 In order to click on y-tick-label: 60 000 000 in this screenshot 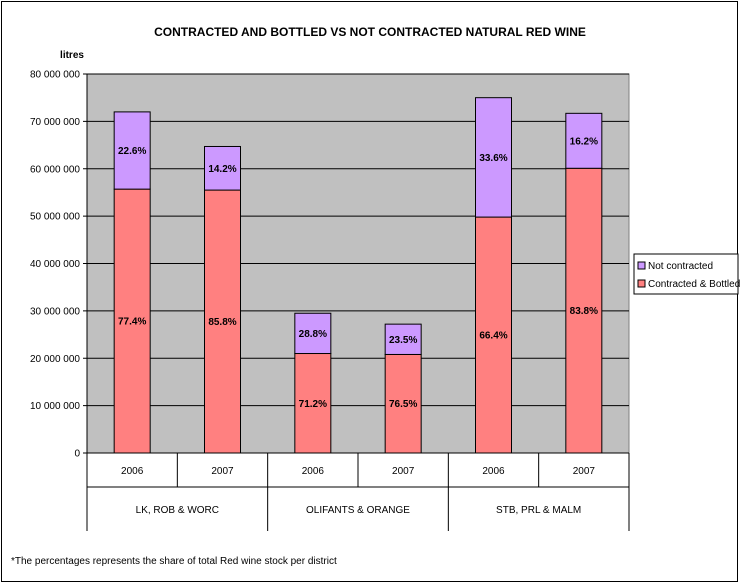, I will do `click(55, 169)`.